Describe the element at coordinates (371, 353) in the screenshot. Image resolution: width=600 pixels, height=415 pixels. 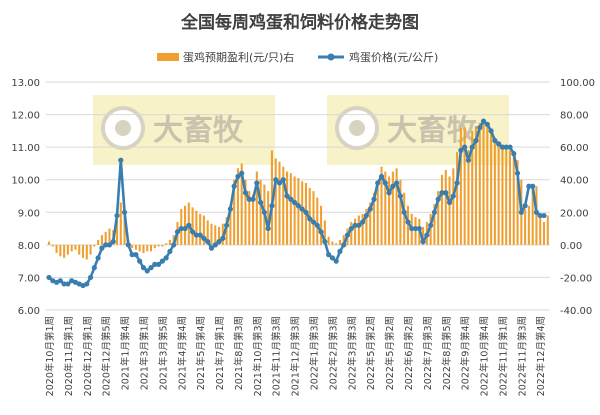
I see `x-axis-tick-label: 2022年5月第2周` at that location.